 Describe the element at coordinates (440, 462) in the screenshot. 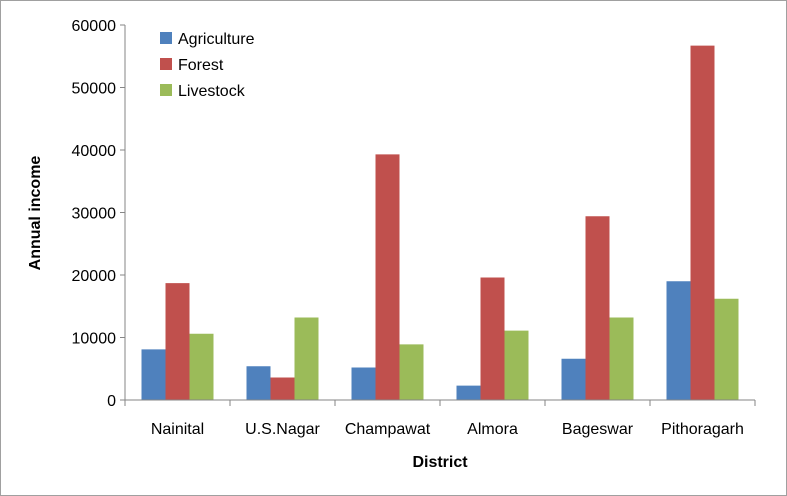

I see `x-axis-title: District` at that location.